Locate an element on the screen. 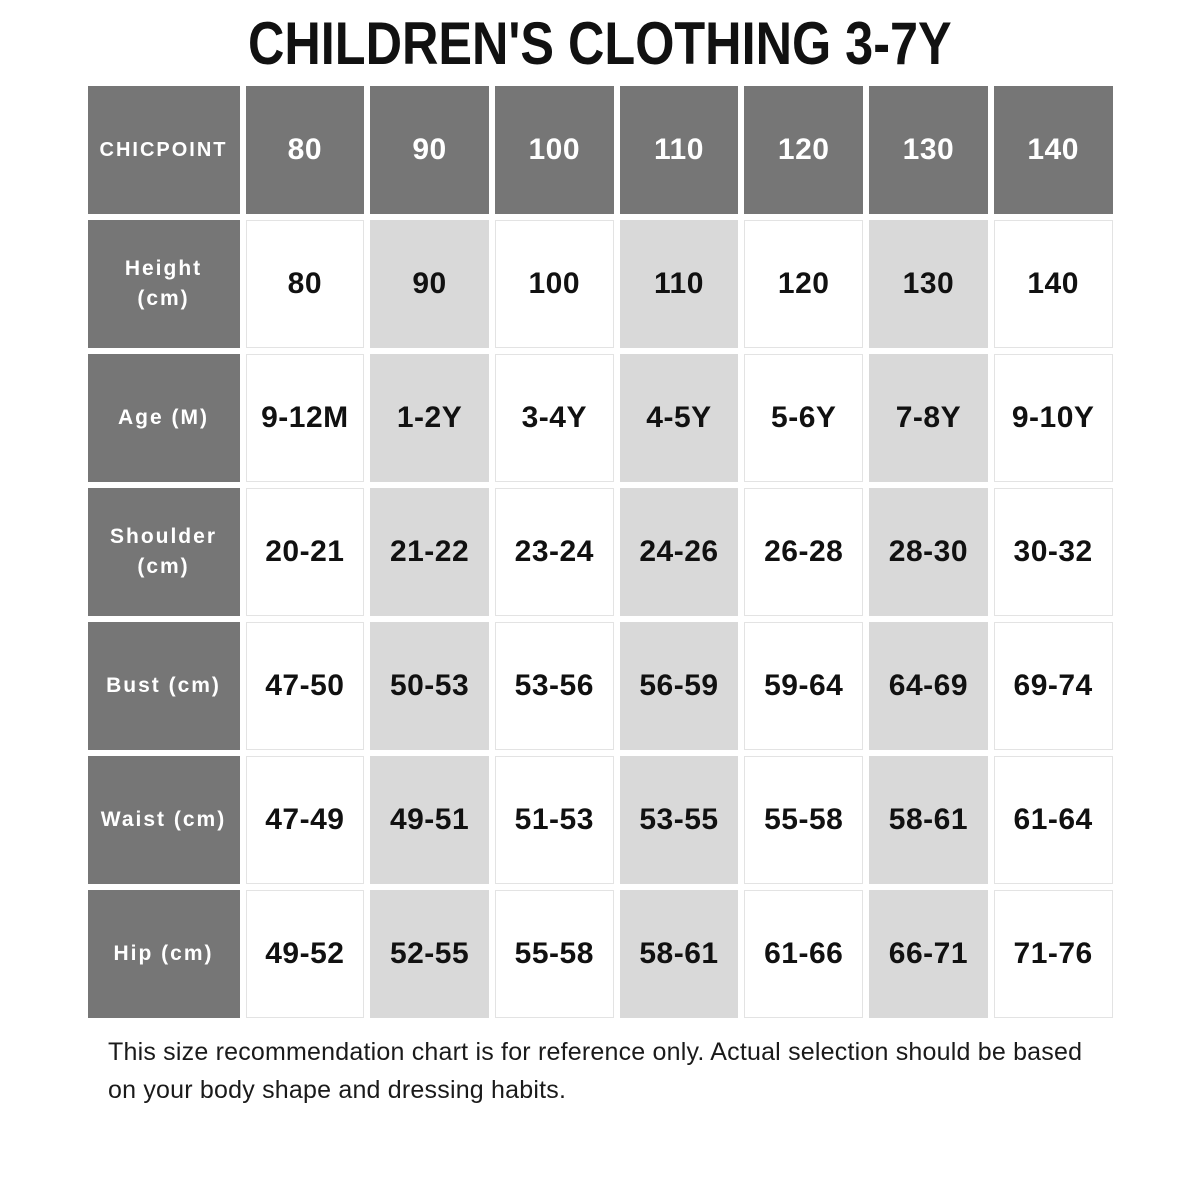 The image size is (1200, 1200). row-header-waist: Waist (cm) is located at coordinates (163, 820).